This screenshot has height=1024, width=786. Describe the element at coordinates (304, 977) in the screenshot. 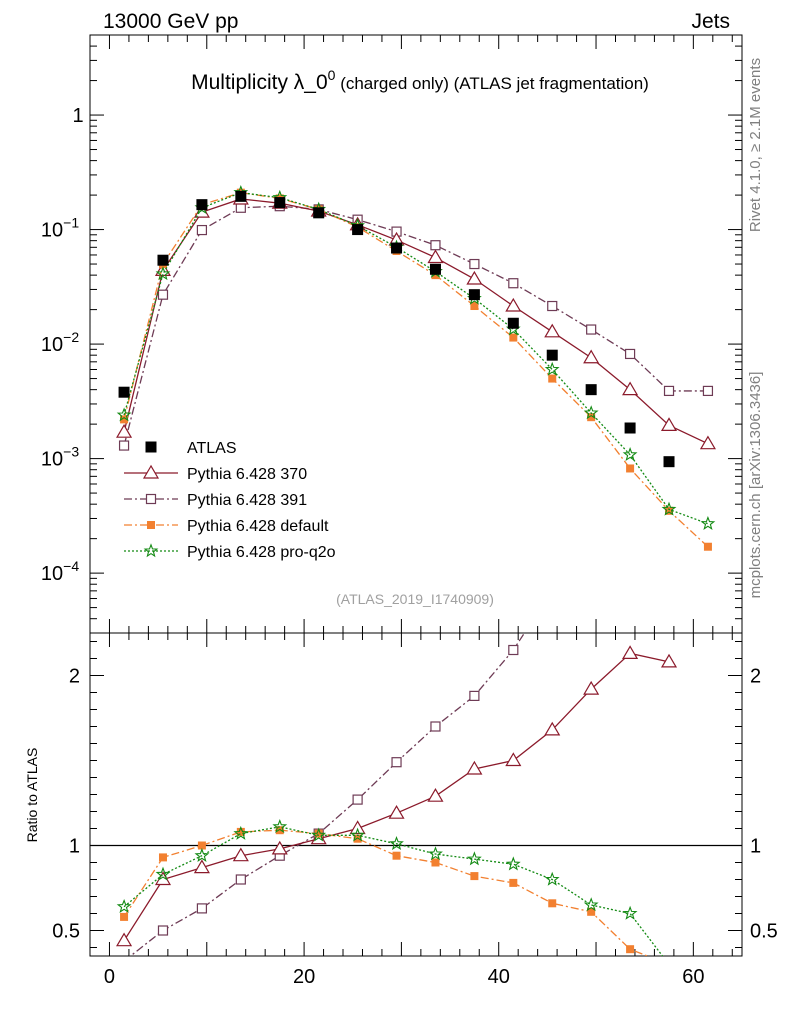

I see `x-tick-label: 20` at that location.